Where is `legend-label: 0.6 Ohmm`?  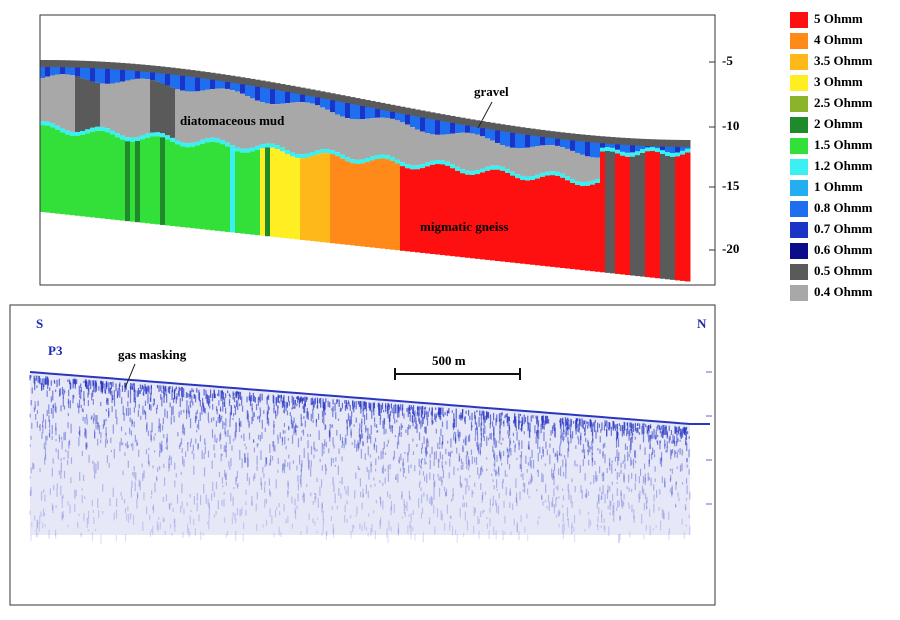
legend-label: 0.6 Ohmm is located at coordinates (843, 249).